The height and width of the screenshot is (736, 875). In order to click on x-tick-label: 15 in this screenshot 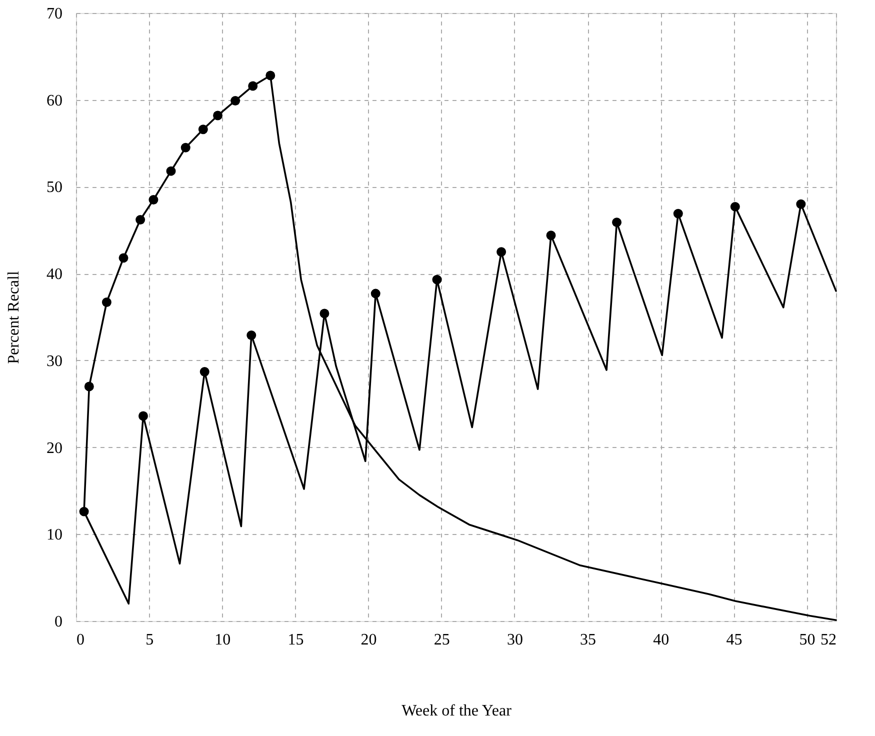, I will do `click(296, 640)`.